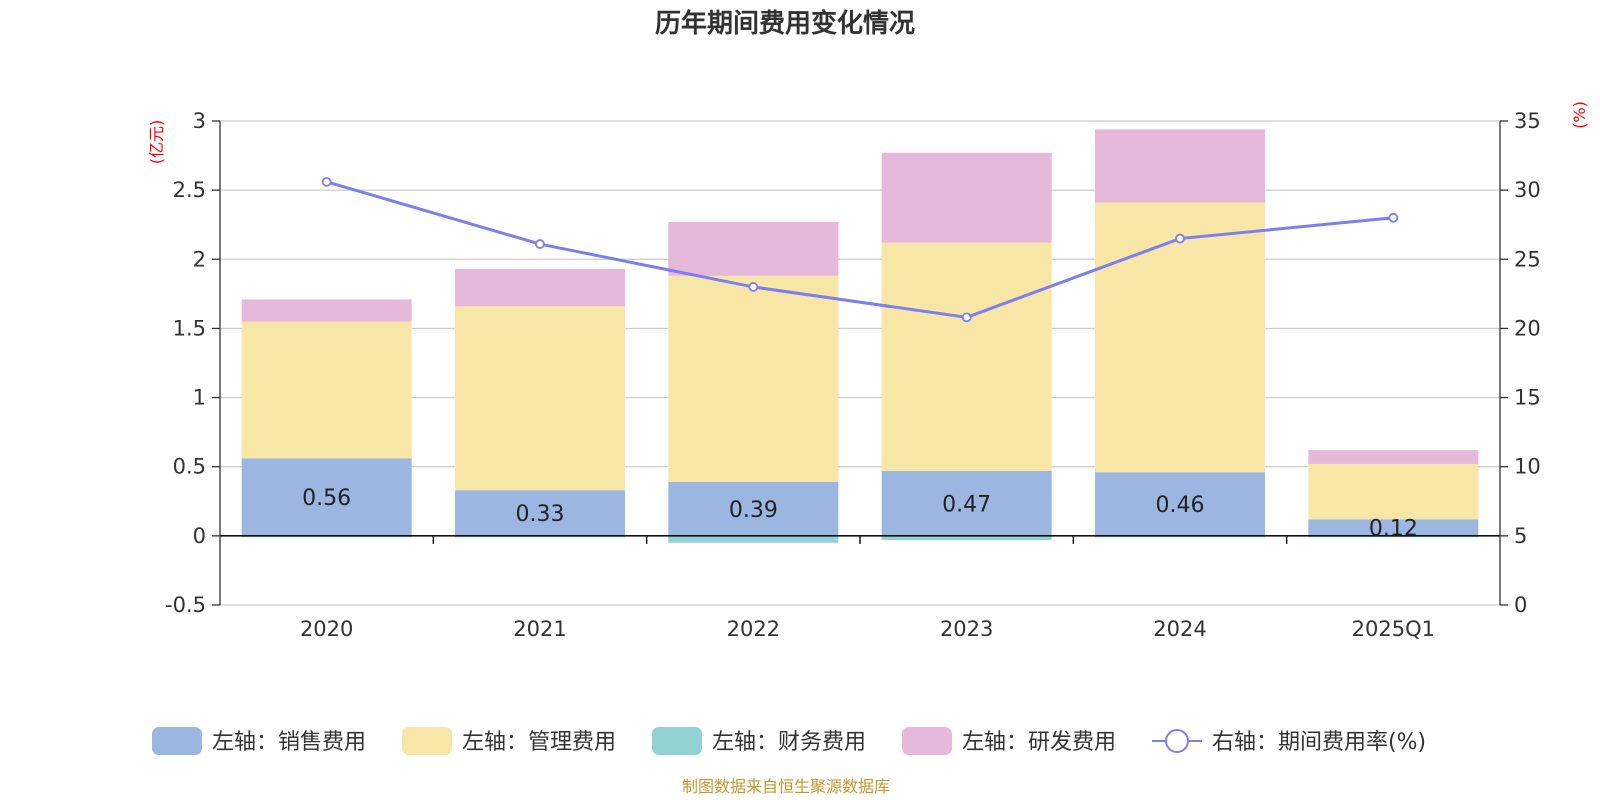 The height and width of the screenshot is (800, 1600). I want to click on right-tick-label: 5, so click(1520, 536).